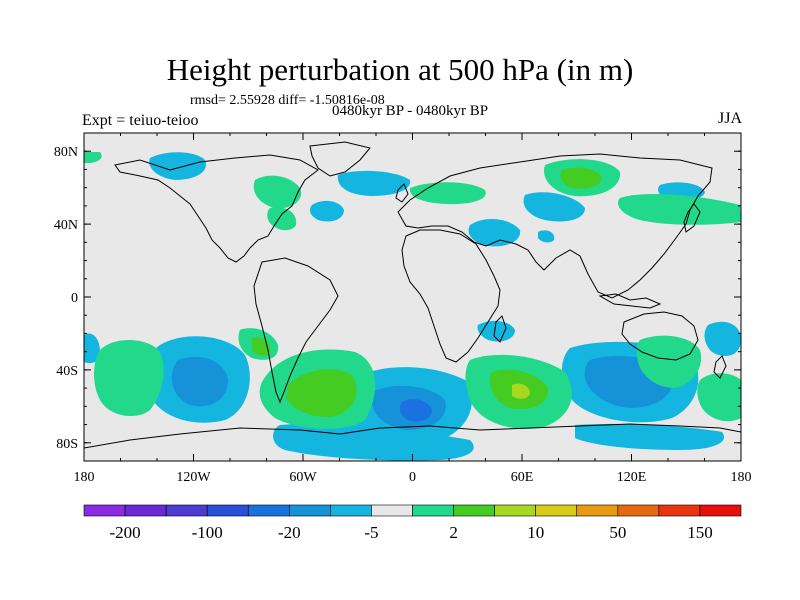  Describe the element at coordinates (277, 192) in the screenshot. I see `anomaly-region-north-america-positive` at that location.